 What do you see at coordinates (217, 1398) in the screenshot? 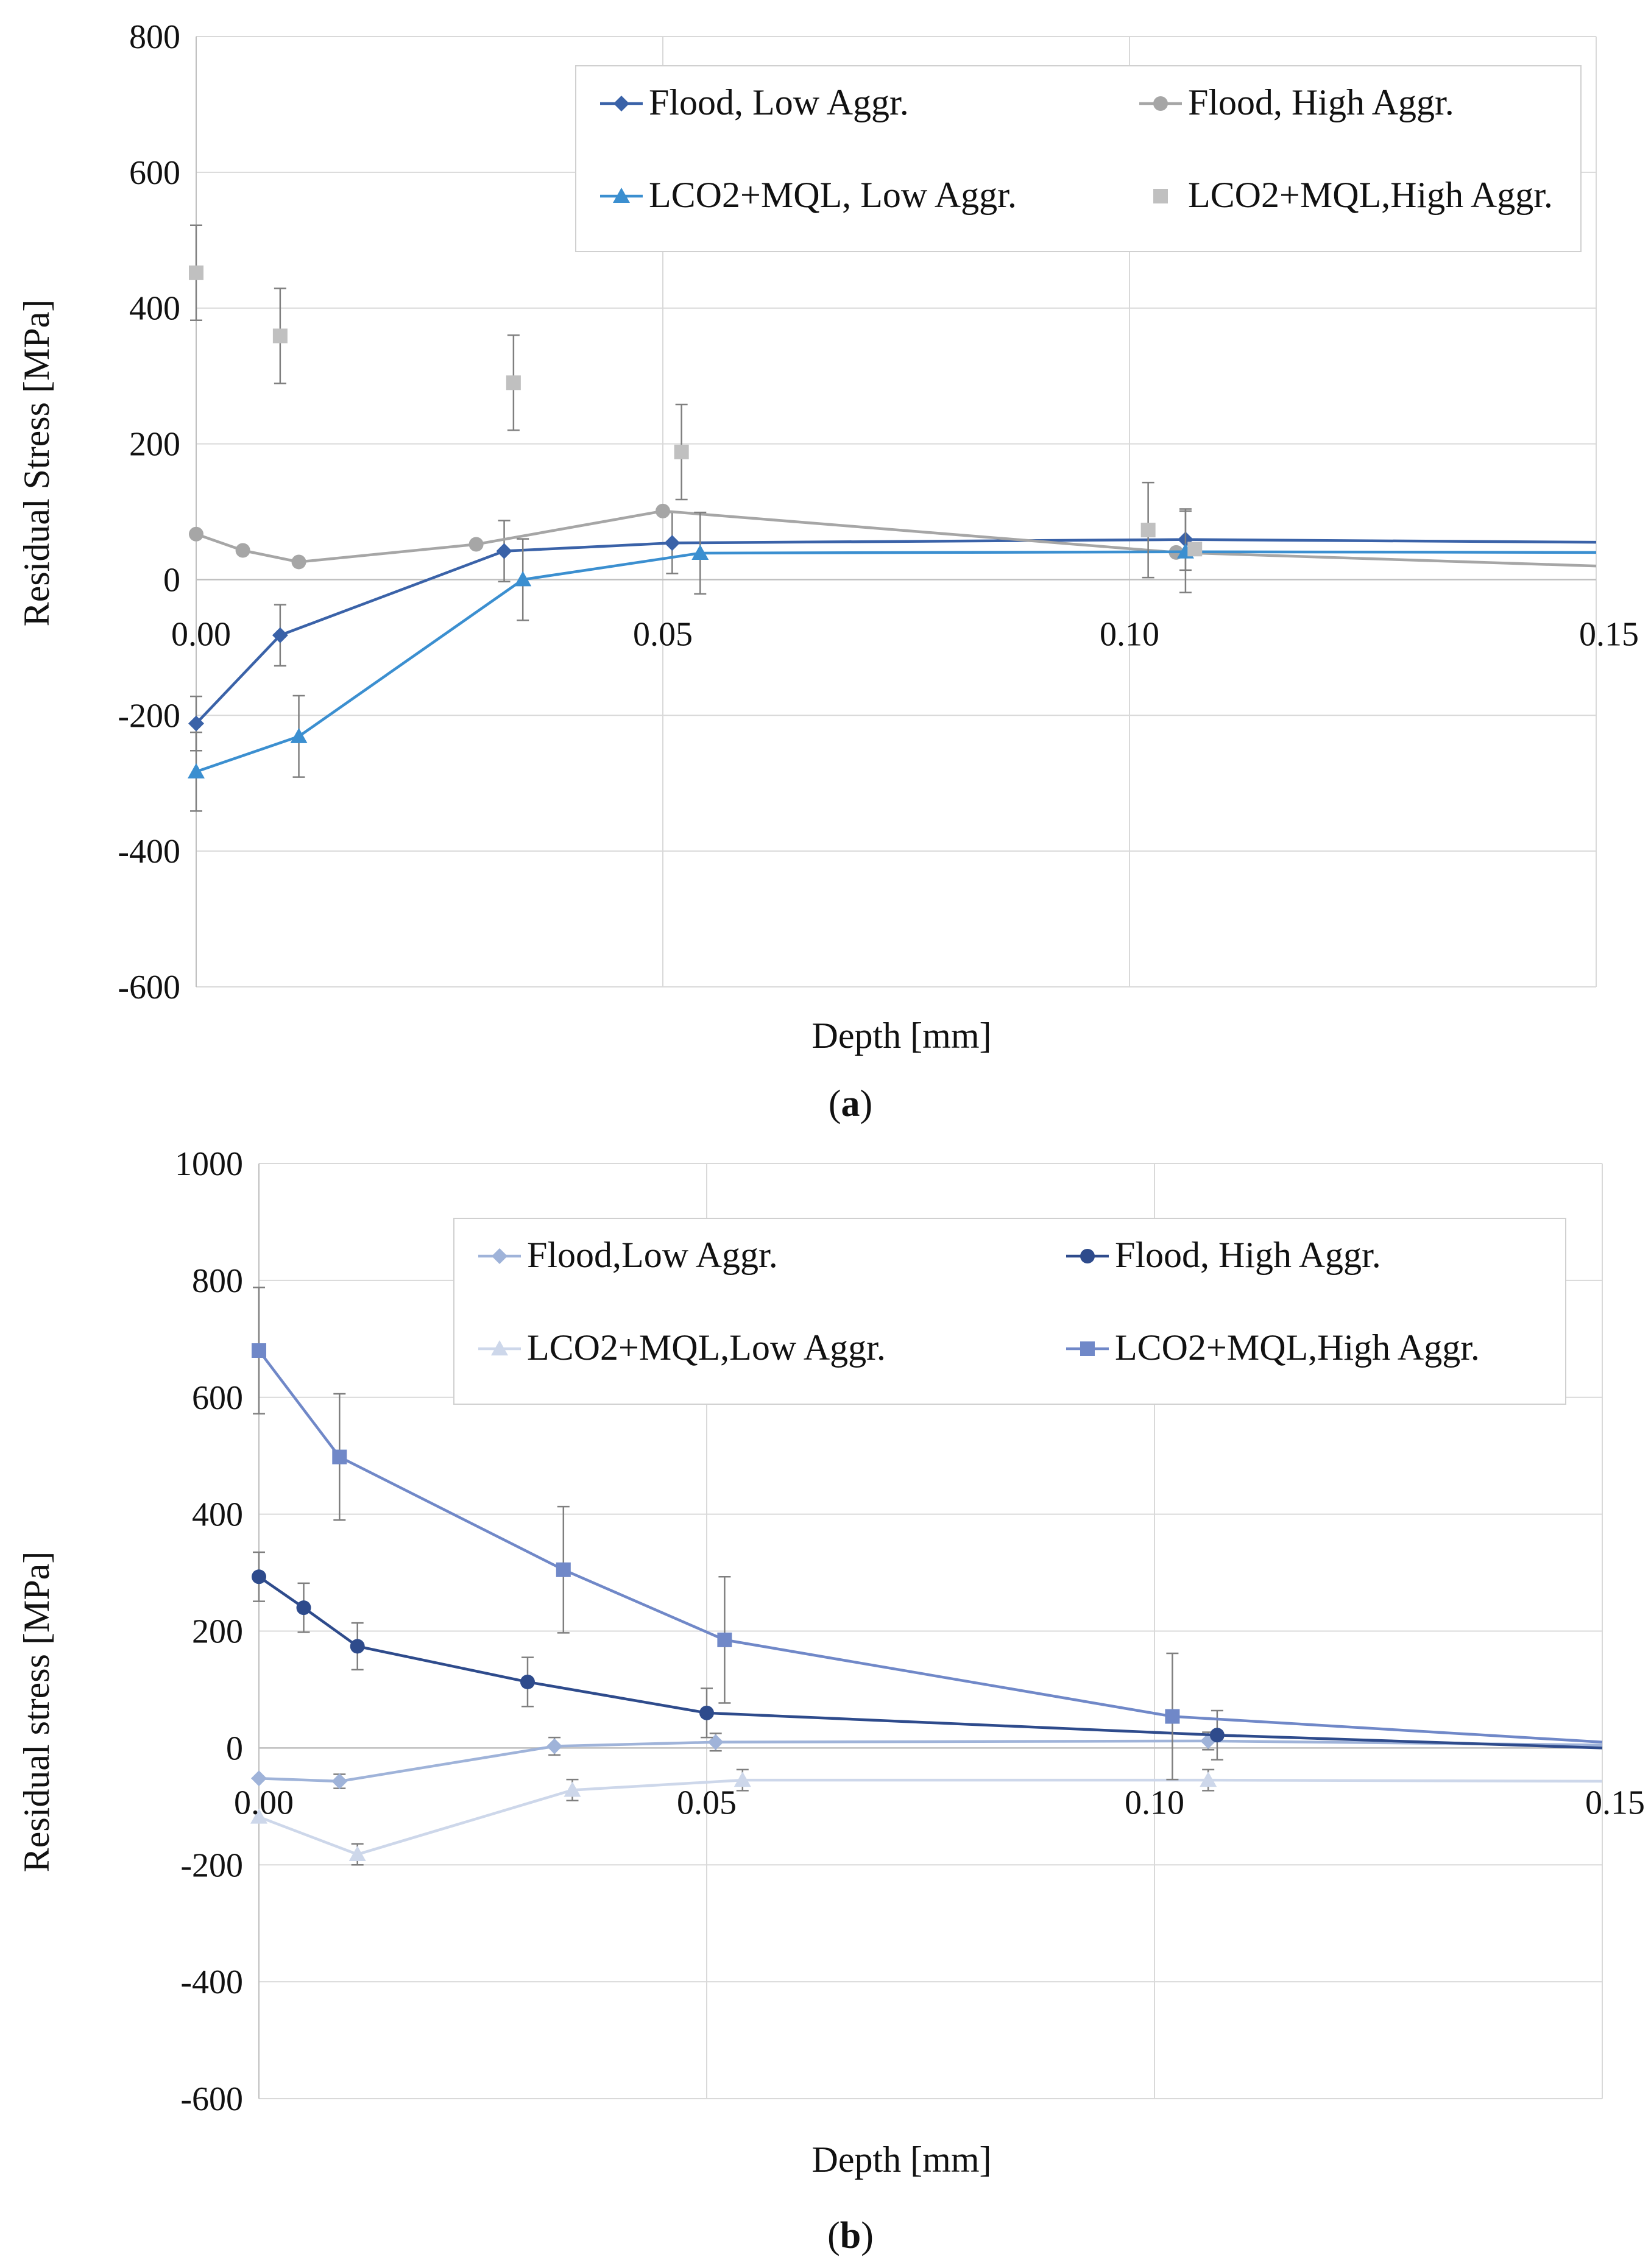
I see `y-tick-label-b: 600` at bounding box center [217, 1398].